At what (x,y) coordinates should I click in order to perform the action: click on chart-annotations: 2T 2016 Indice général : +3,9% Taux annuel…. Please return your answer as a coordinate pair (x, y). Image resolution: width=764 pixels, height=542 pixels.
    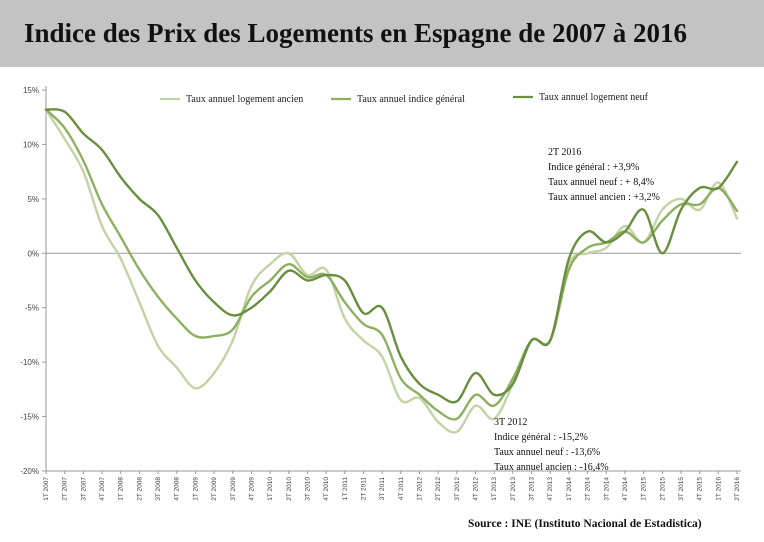
    Looking at the image, I should click on (577, 310).